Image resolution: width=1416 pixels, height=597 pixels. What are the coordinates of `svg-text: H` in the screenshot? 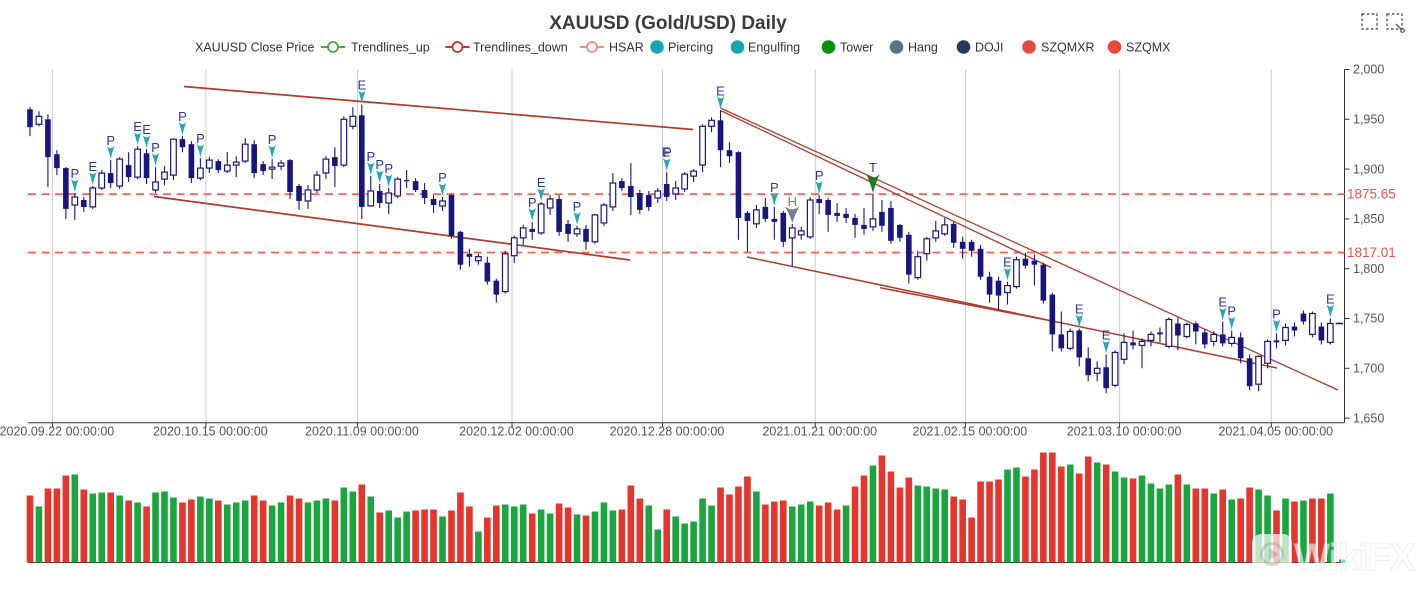 It's located at (792, 201).